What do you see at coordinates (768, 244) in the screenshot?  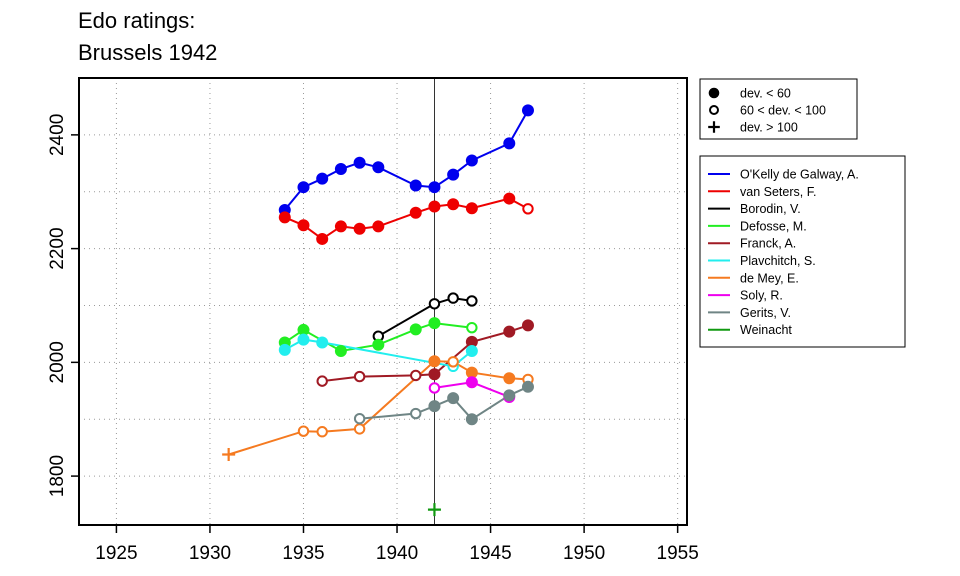 I see `series-legend-label: Franck, A.` at bounding box center [768, 244].